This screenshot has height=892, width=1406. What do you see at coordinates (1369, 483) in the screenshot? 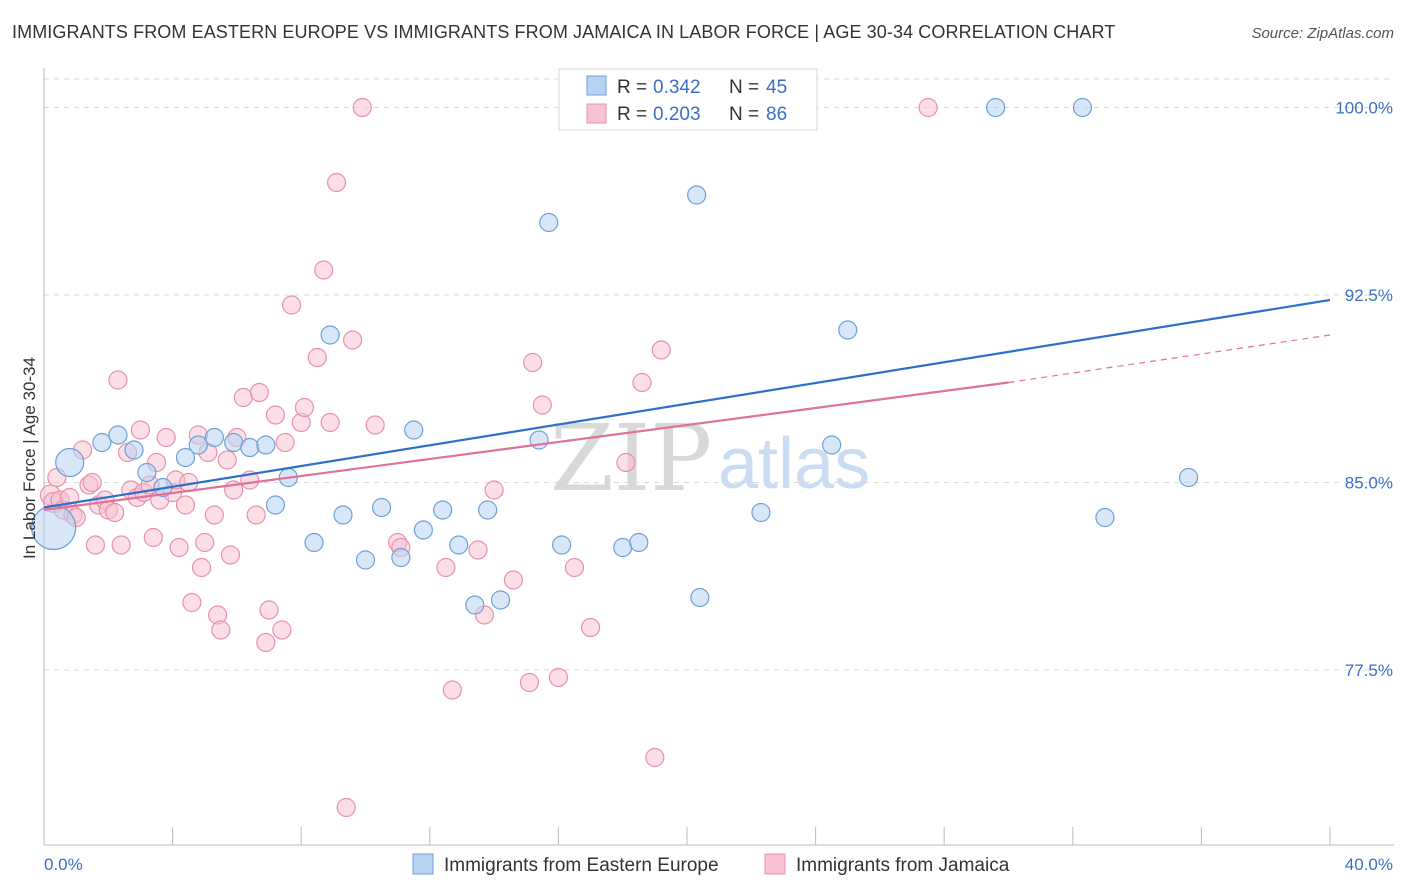
I see `y-tick-label: 85.0%` at bounding box center [1369, 483].